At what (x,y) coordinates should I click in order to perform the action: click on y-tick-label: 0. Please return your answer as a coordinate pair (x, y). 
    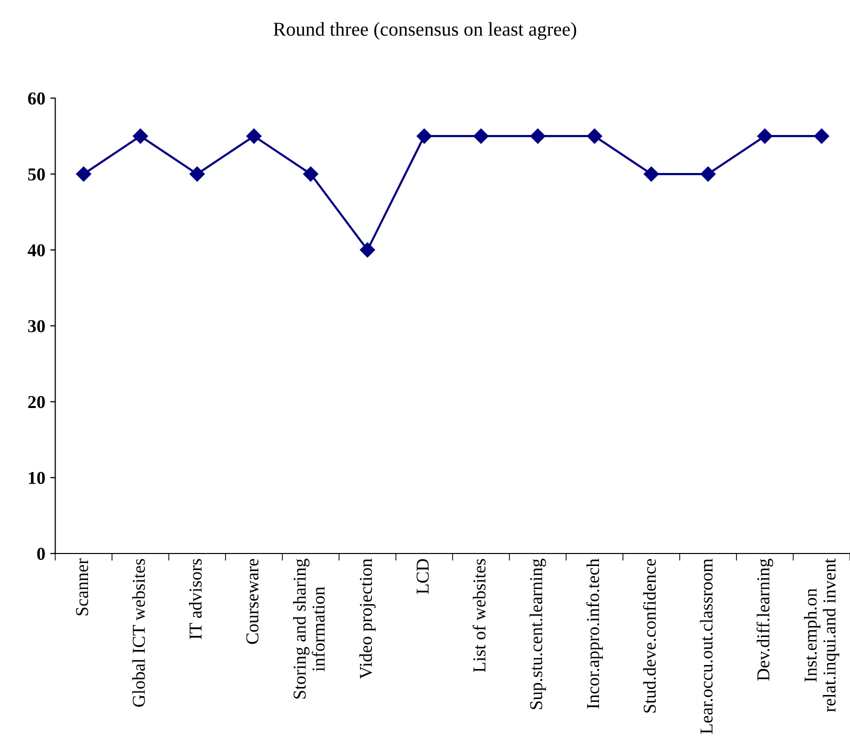
    Looking at the image, I should click on (41, 554).